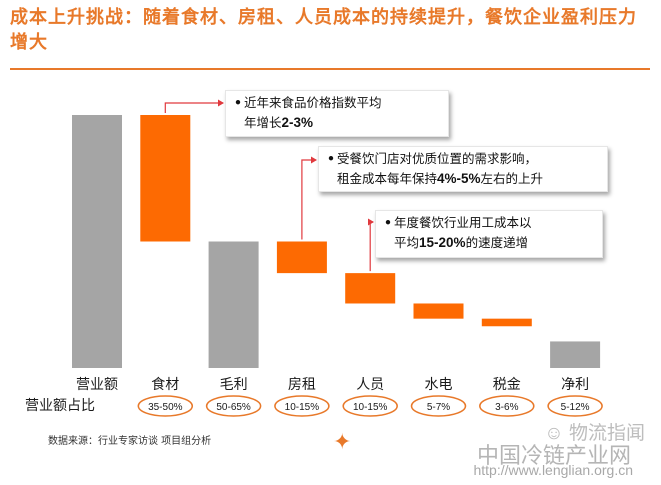  Describe the element at coordinates (387, 178) in the screenshot. I see `callout-rent-line2-pre: 租金成本每年保持` at that location.